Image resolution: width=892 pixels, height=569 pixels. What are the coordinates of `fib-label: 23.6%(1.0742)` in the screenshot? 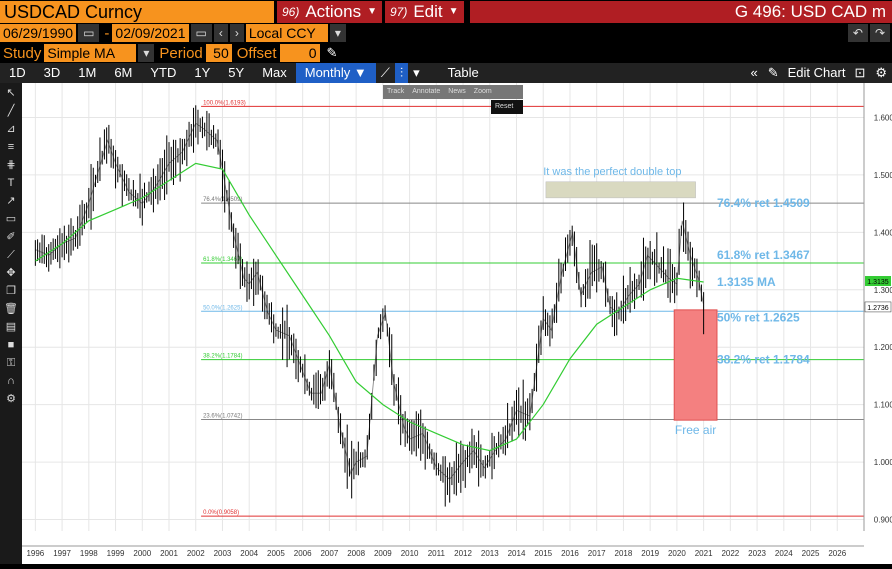 It's located at (222, 416).